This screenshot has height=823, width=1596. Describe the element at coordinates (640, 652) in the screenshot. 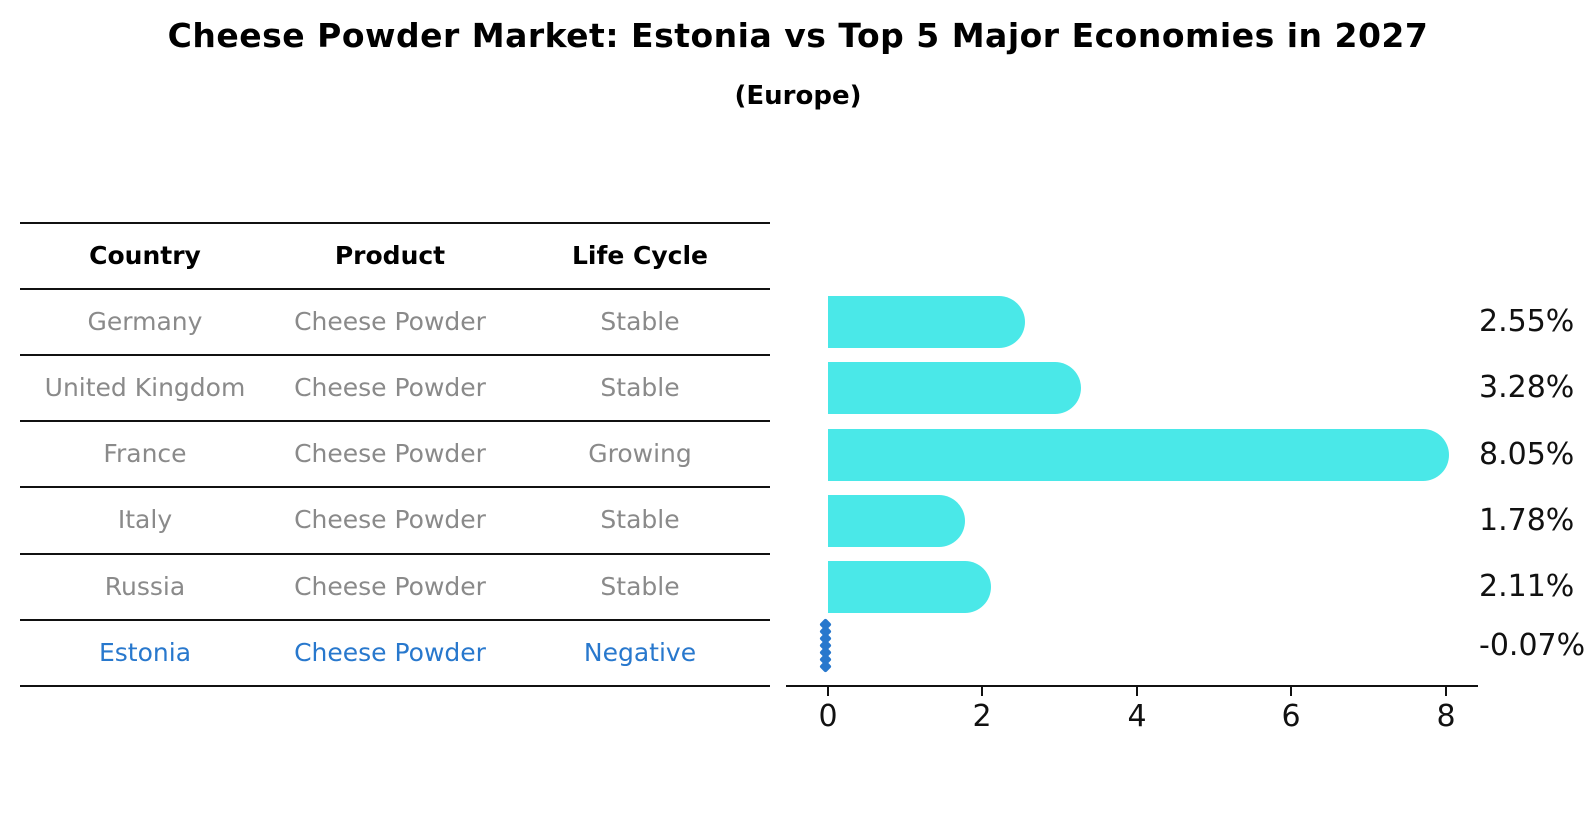

I see `life-cycle-cell: Negative` at that location.